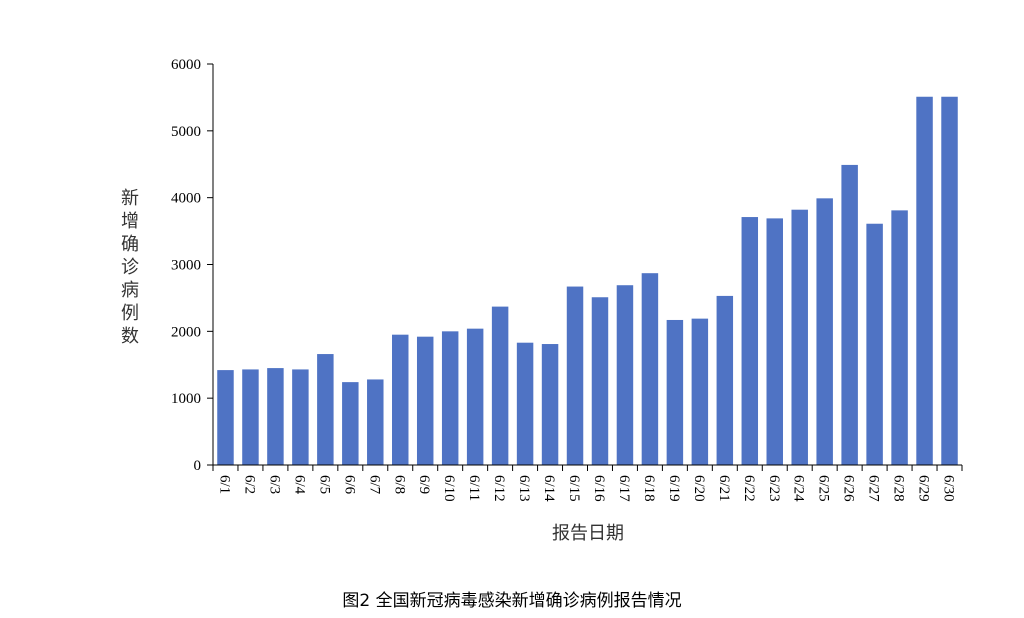 The height and width of the screenshot is (618, 1024). Describe the element at coordinates (130, 290) in the screenshot. I see `y-axis-title-char: 病` at that location.